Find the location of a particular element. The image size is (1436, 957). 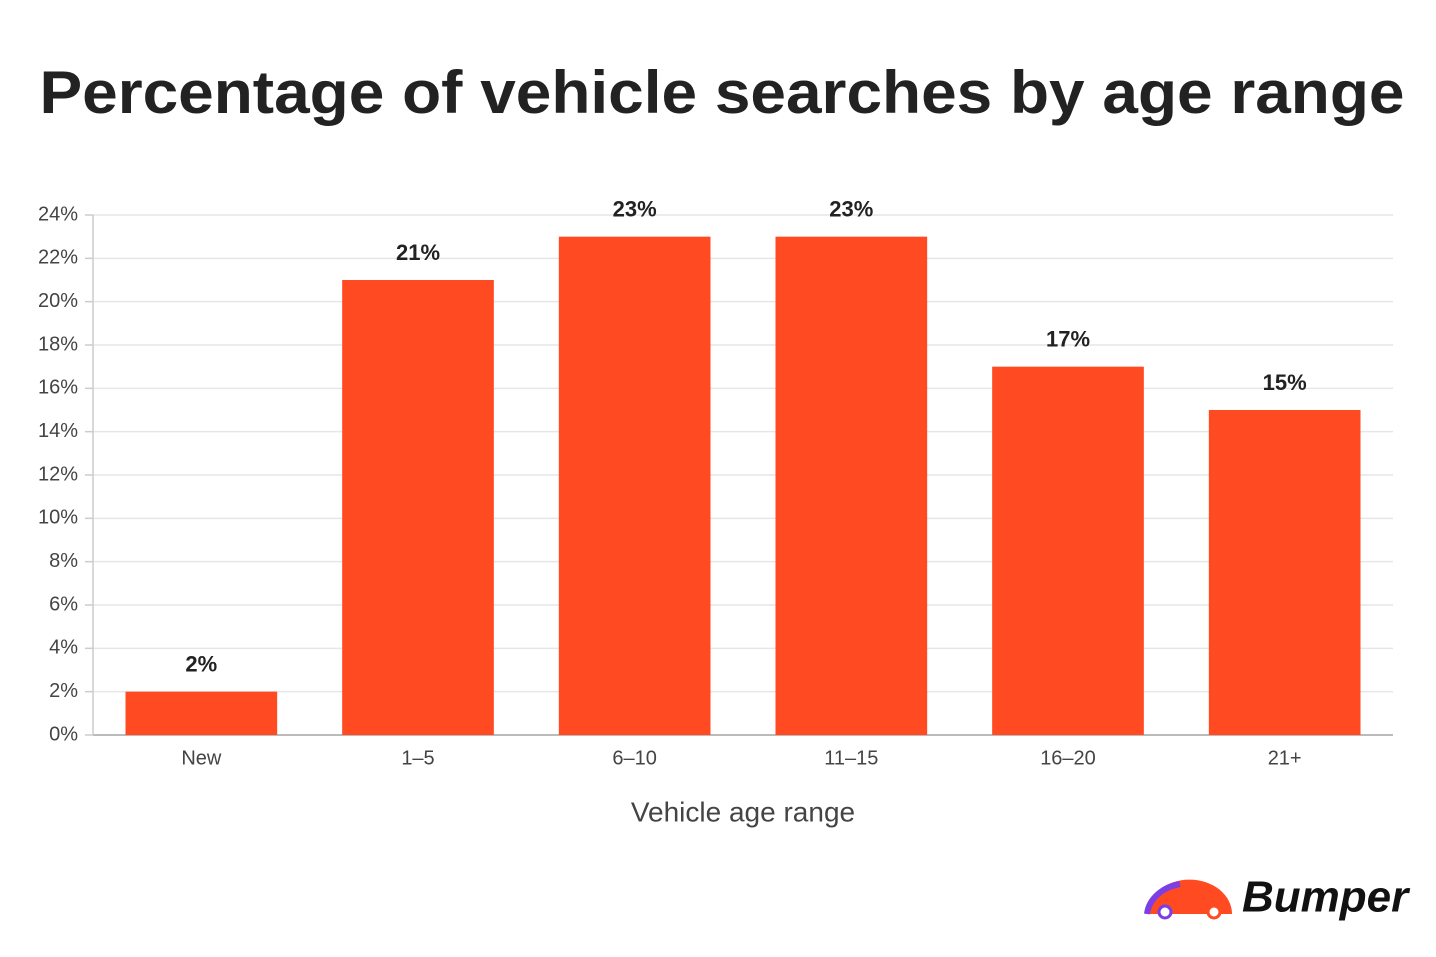

x-tick-label: 21+ is located at coordinates (1285, 758).